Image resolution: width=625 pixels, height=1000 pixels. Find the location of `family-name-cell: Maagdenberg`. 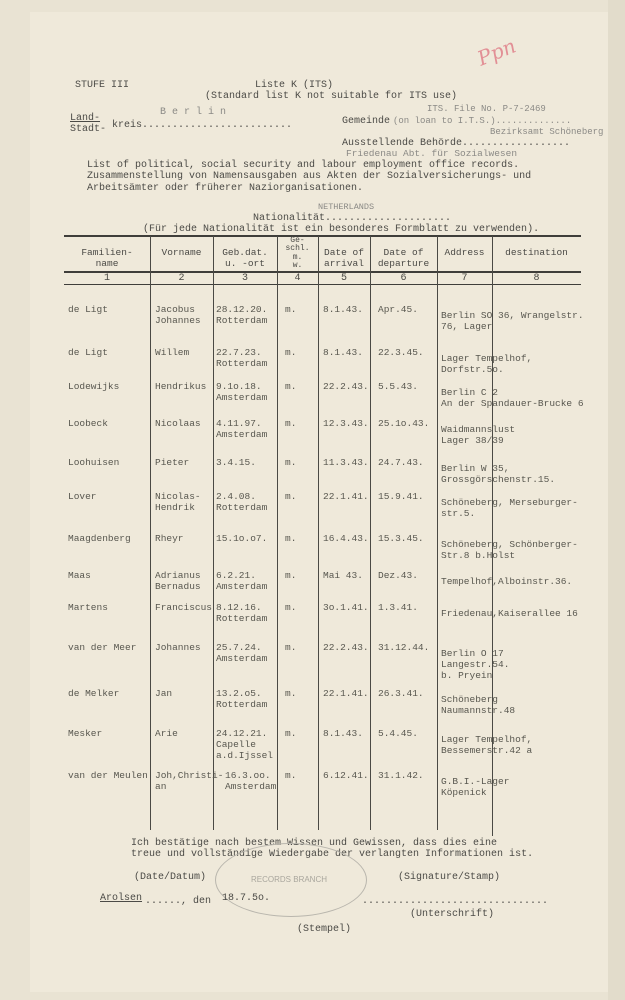

family-name-cell: Maagdenberg is located at coordinates (99, 538).